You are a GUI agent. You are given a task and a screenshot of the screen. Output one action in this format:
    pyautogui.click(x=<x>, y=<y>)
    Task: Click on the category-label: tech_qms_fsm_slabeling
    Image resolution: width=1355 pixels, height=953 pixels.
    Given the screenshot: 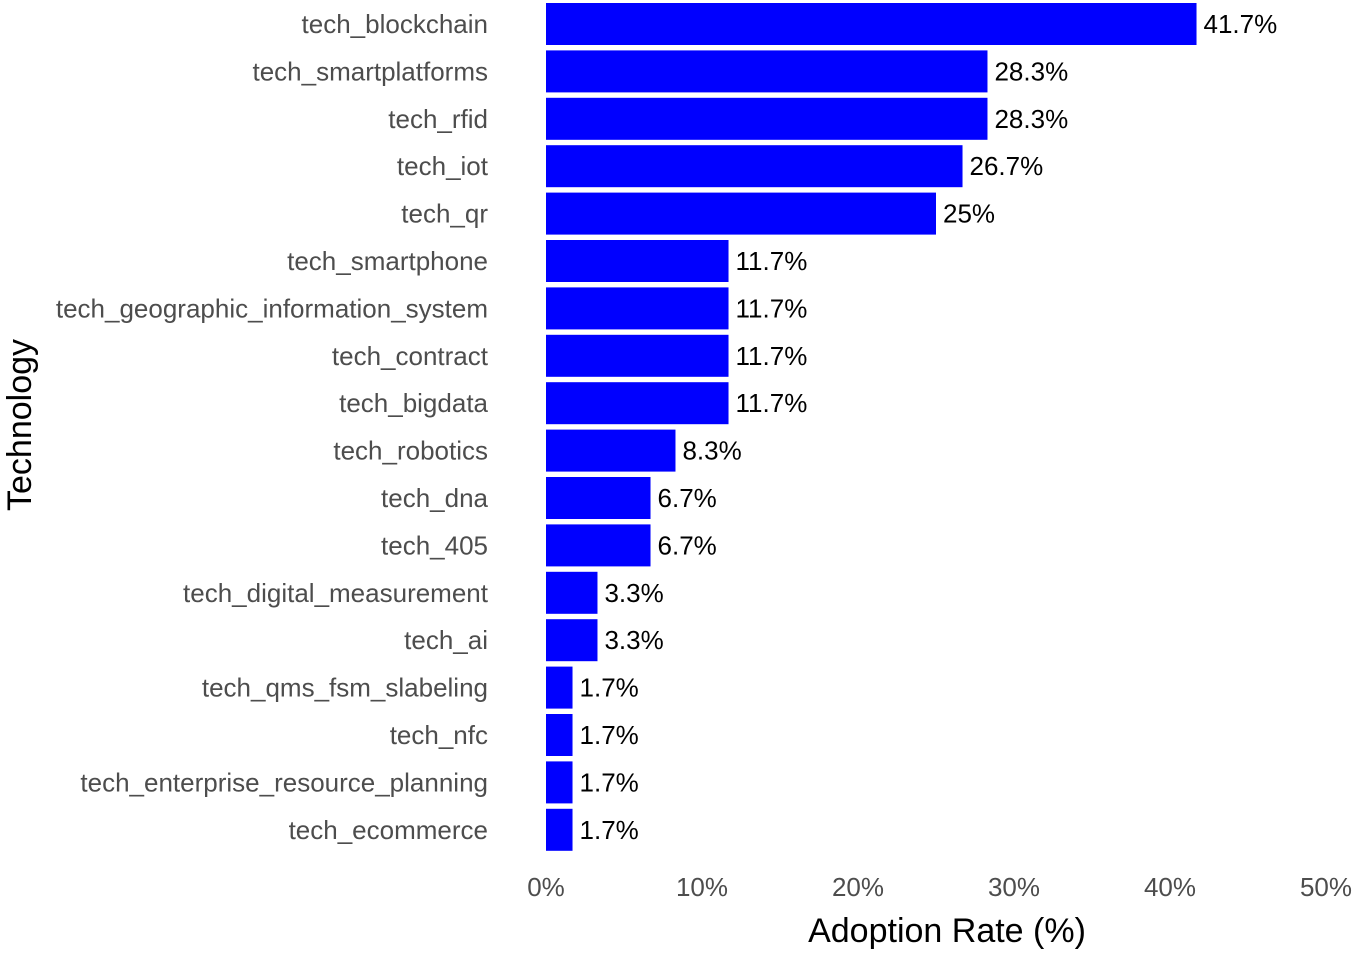 What is the action you would take?
    pyautogui.click(x=345, y=688)
    